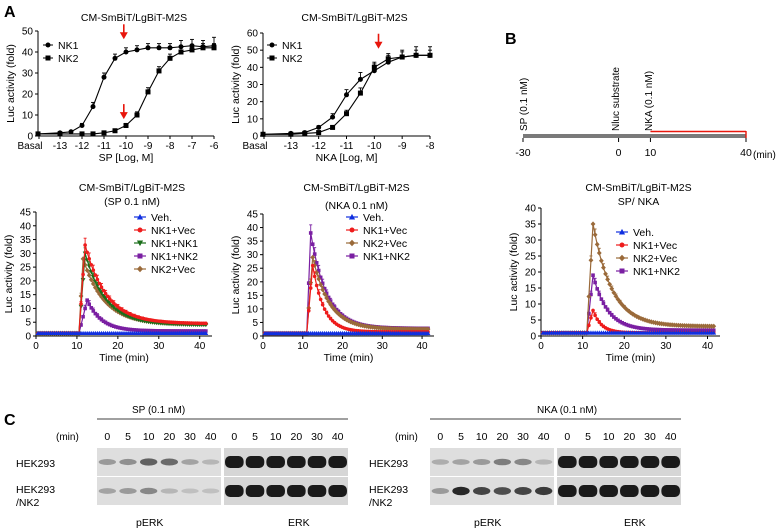 This screenshot has height=532, width=782. Describe the element at coordinates (67, 437) in the screenshot. I see `blot-min-label: (min)` at that location.